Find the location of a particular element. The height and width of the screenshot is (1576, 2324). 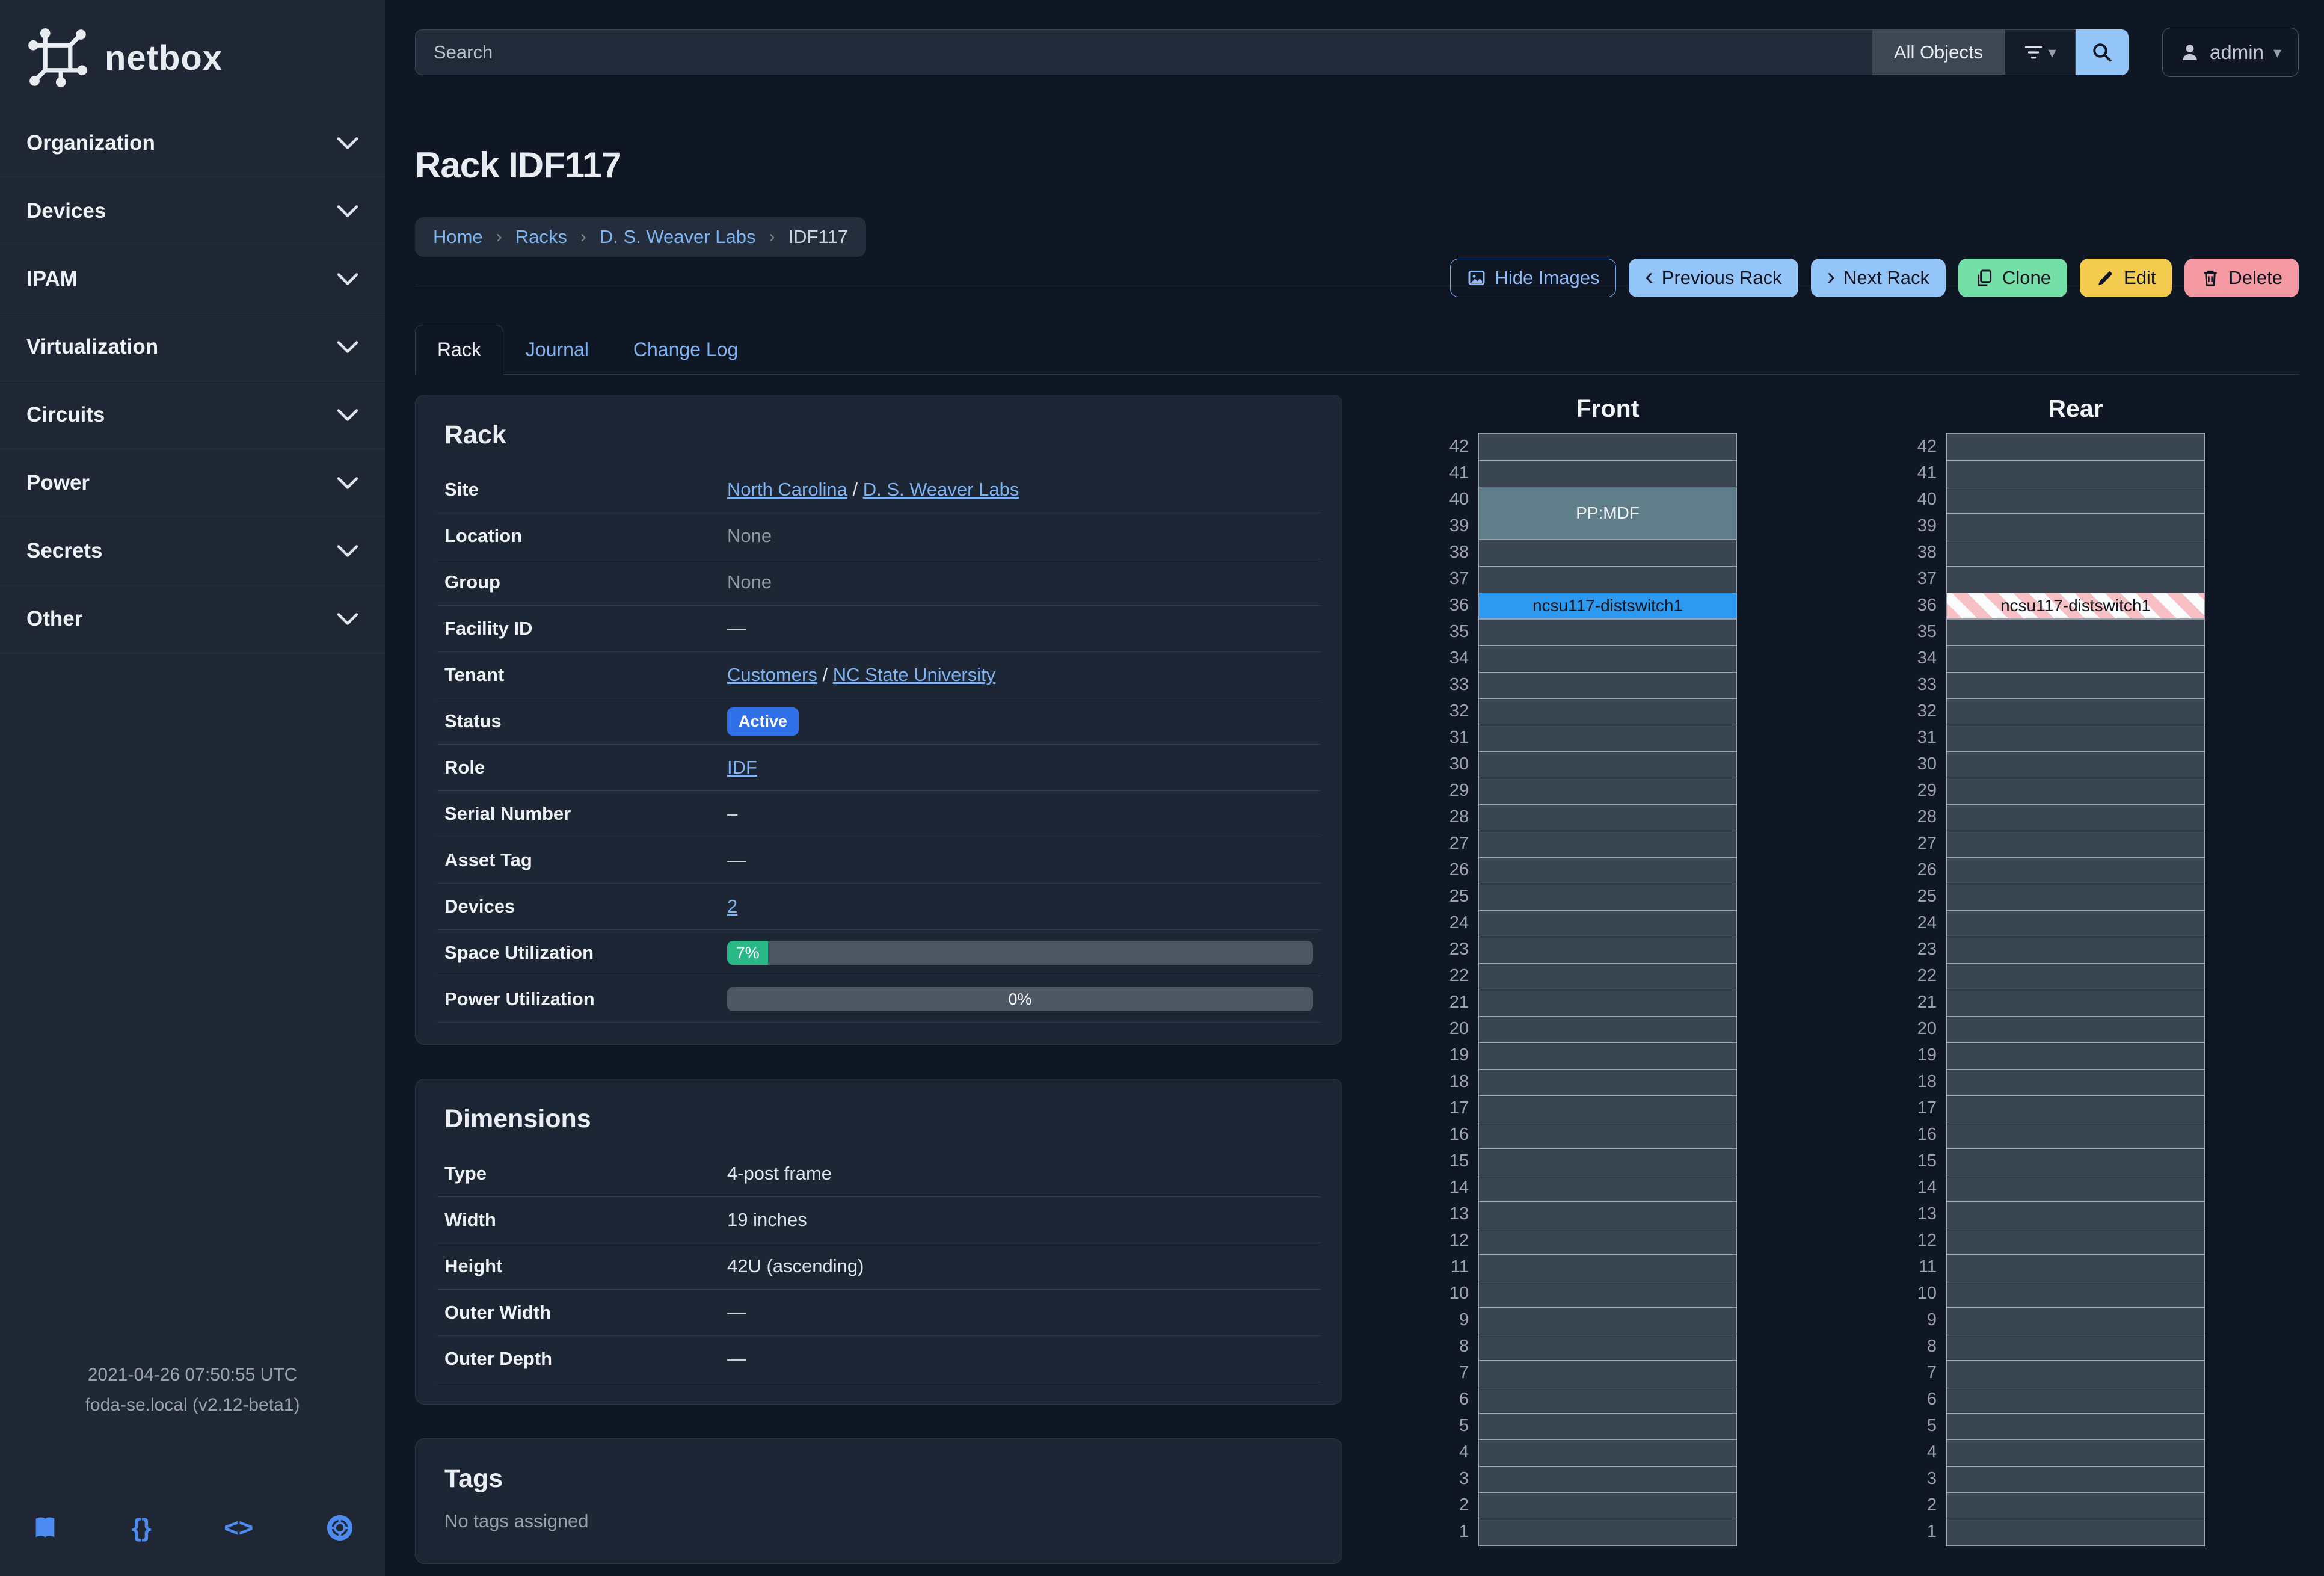

clone-button: Clone is located at coordinates (2012, 278).